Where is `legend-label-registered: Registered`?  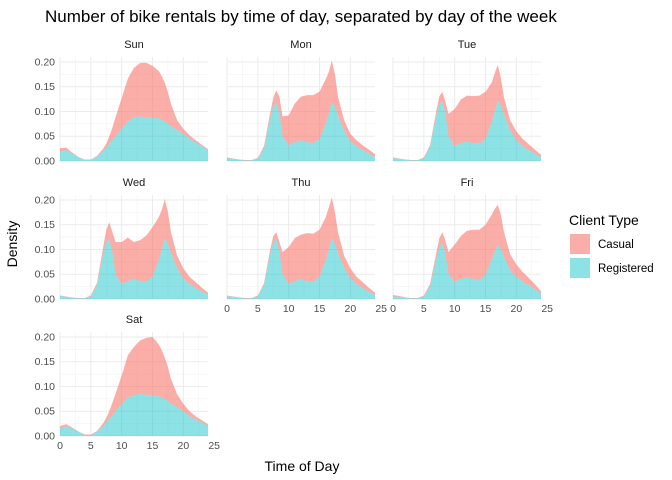
legend-label-registered: Registered is located at coordinates (626, 269).